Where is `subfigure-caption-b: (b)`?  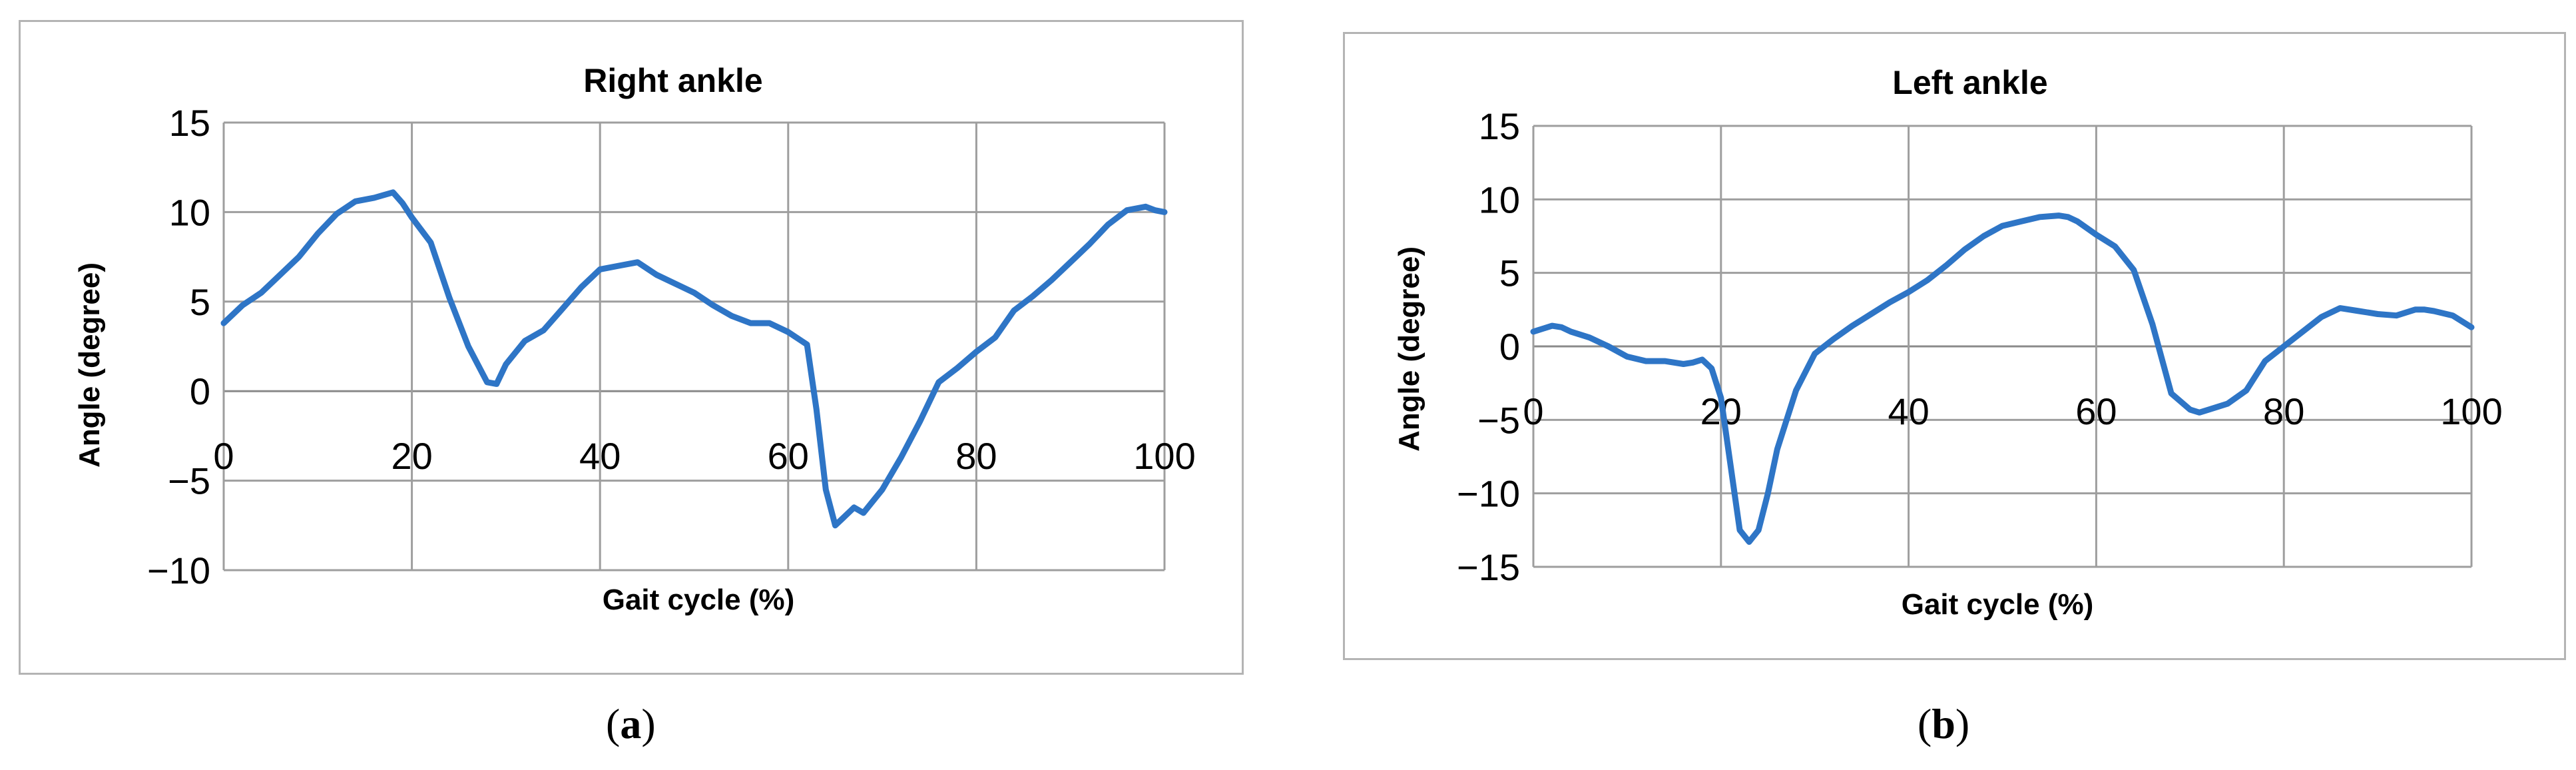 subfigure-caption-b: (b) is located at coordinates (1944, 723).